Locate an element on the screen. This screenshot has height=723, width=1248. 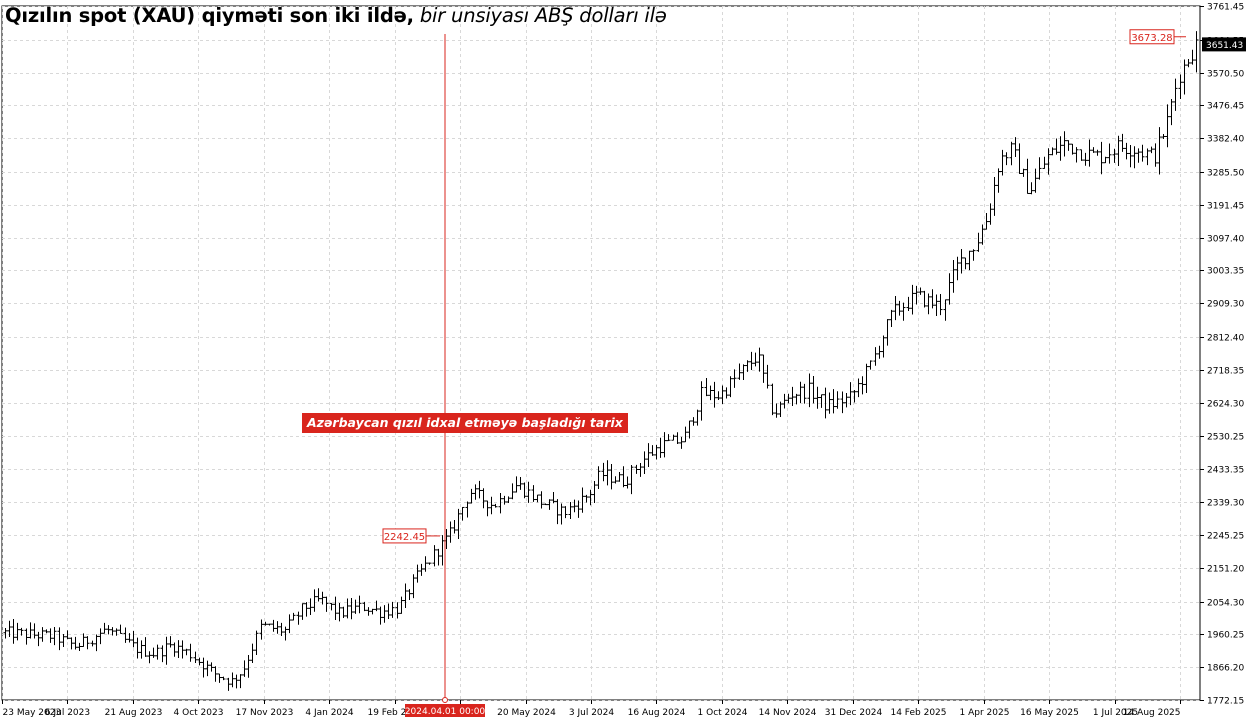
title-sub: bir unsiyası ABŞ dolları ilə is located at coordinates (540, 15).